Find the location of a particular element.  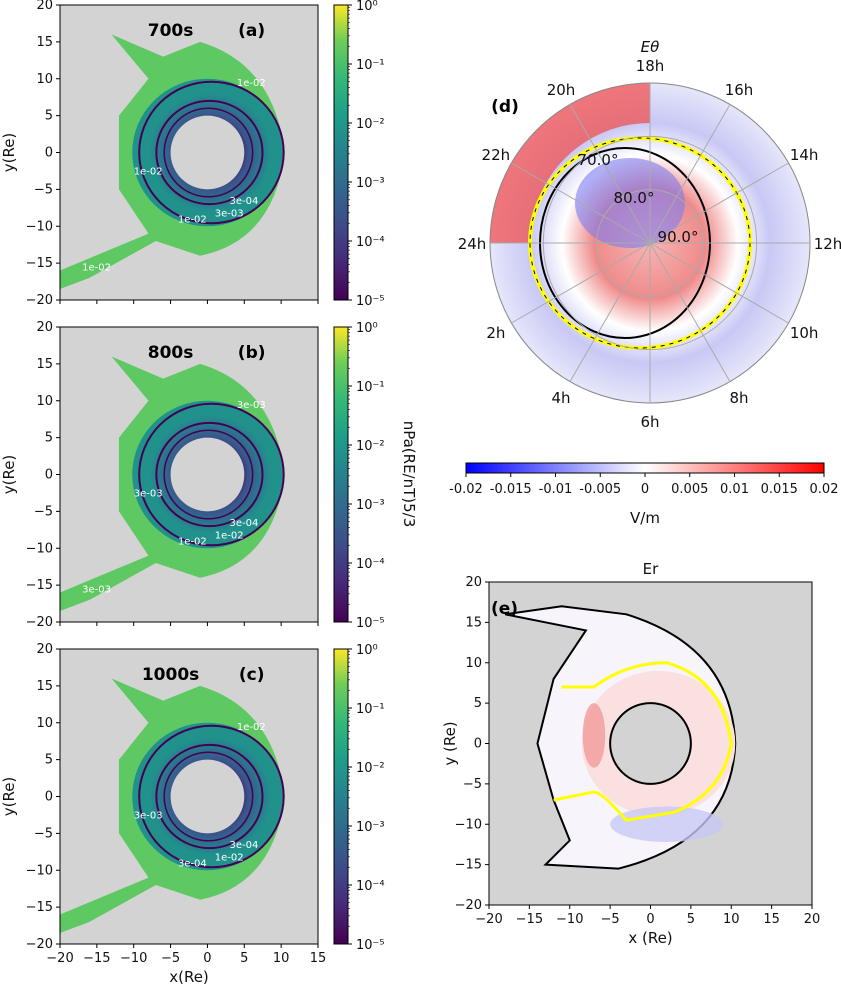

hour-label: 2h is located at coordinates (495, 333).